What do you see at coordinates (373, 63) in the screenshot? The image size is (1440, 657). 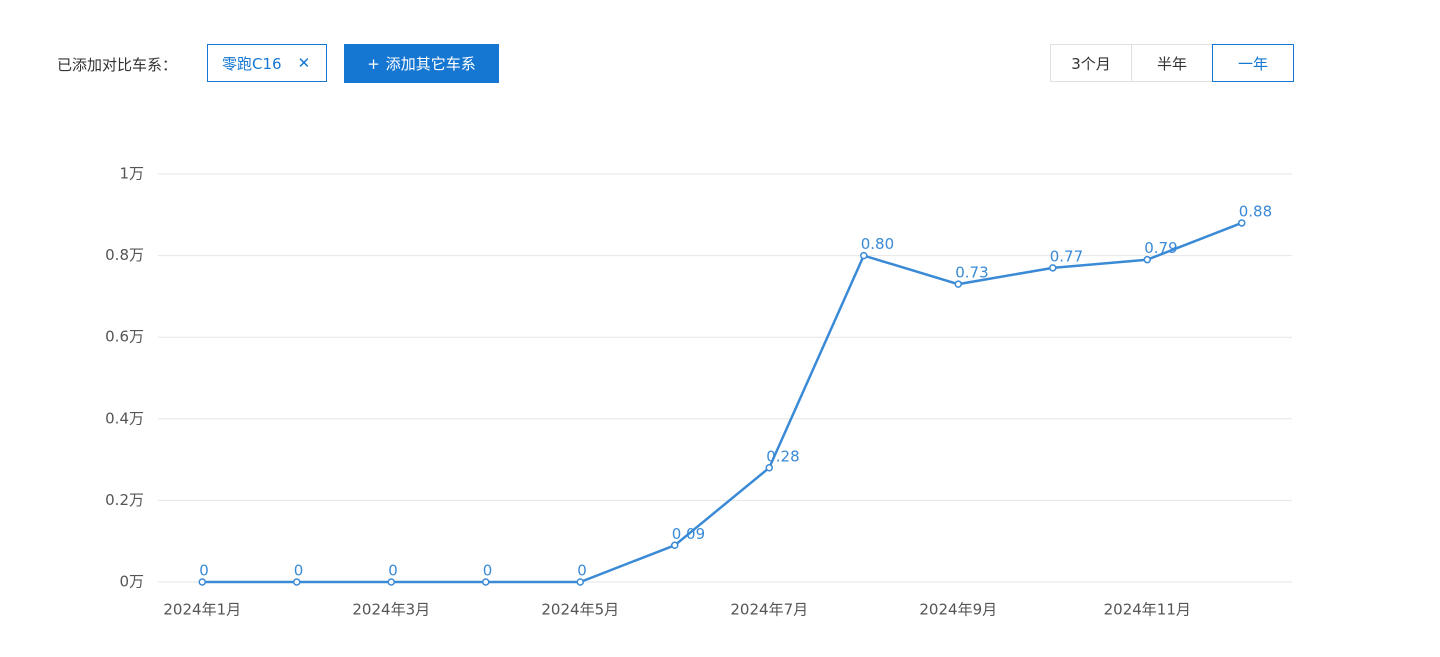 I see `plus-icon: +` at bounding box center [373, 63].